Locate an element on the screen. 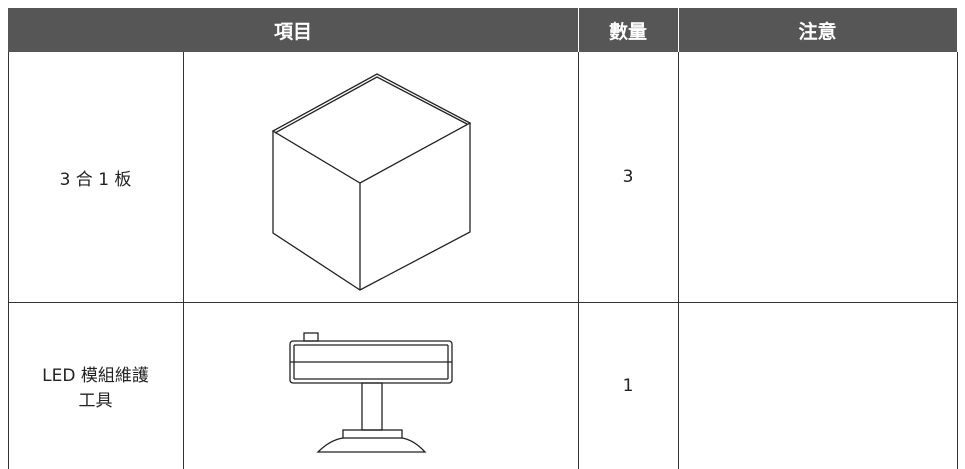 The width and height of the screenshot is (965, 469). tool-drawing is located at coordinates (371, 392).